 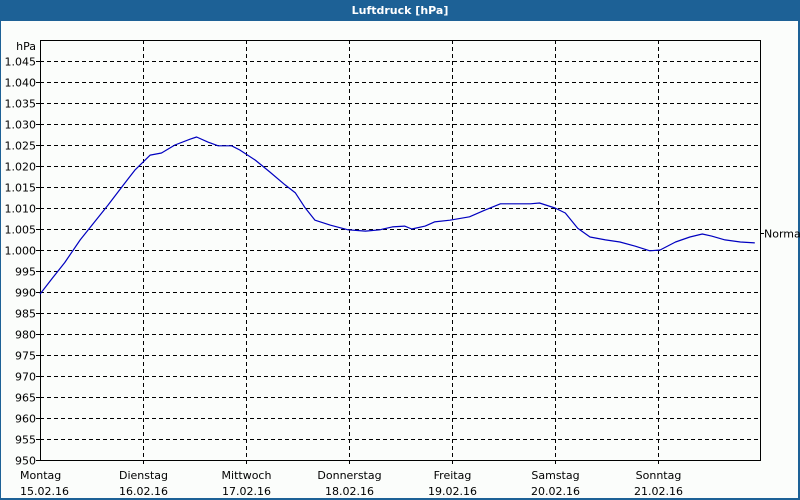 What do you see at coordinates (26, 46) in the screenshot?
I see `y-axis-unit-label: hPa` at bounding box center [26, 46].